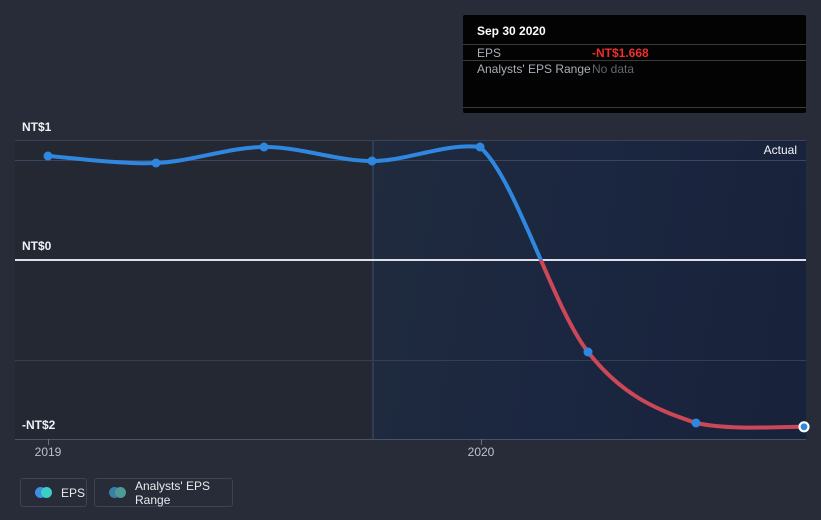 This screenshot has width=821, height=520. I want to click on eps-blue-dot-icon, so click(40, 492).